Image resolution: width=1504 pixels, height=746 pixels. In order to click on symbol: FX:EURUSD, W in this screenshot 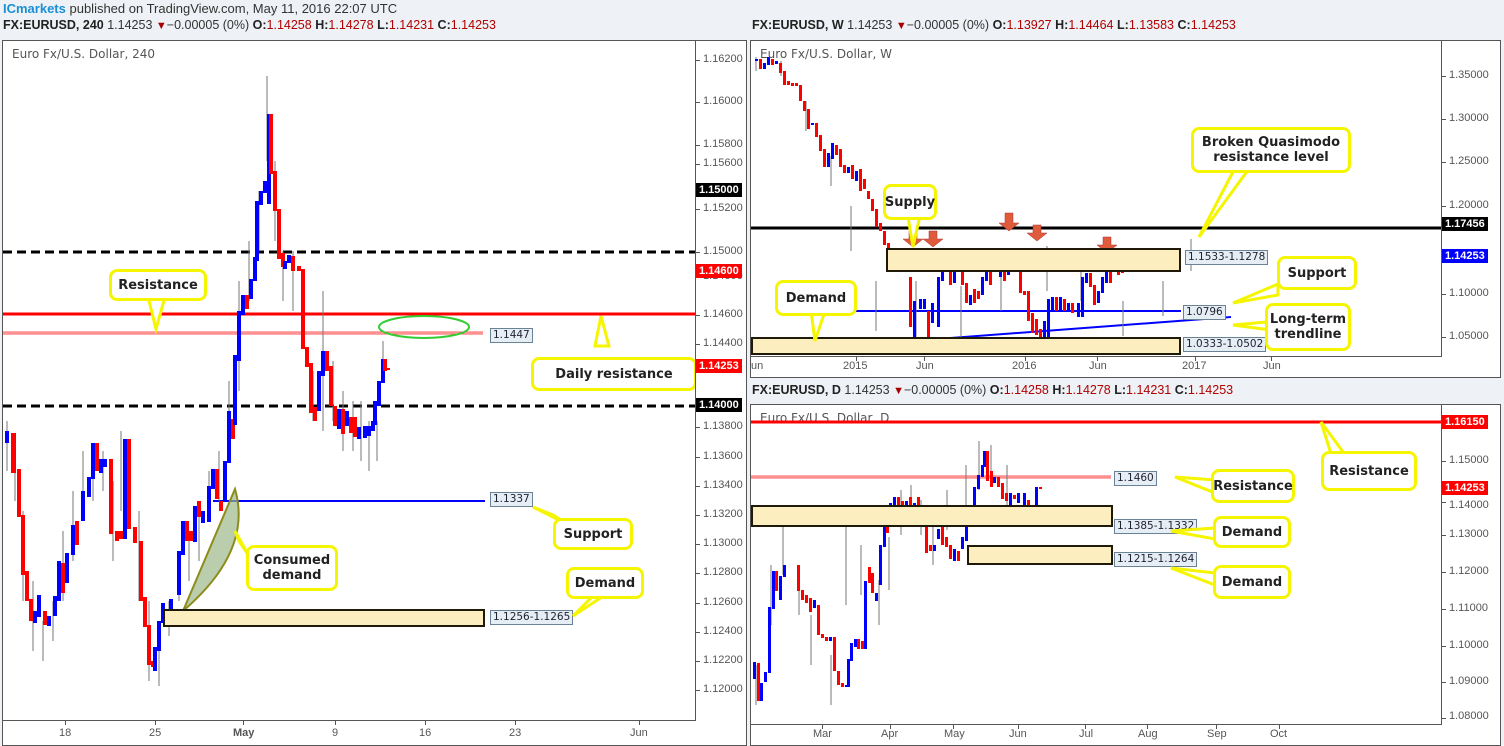, I will do `click(798, 25)`.